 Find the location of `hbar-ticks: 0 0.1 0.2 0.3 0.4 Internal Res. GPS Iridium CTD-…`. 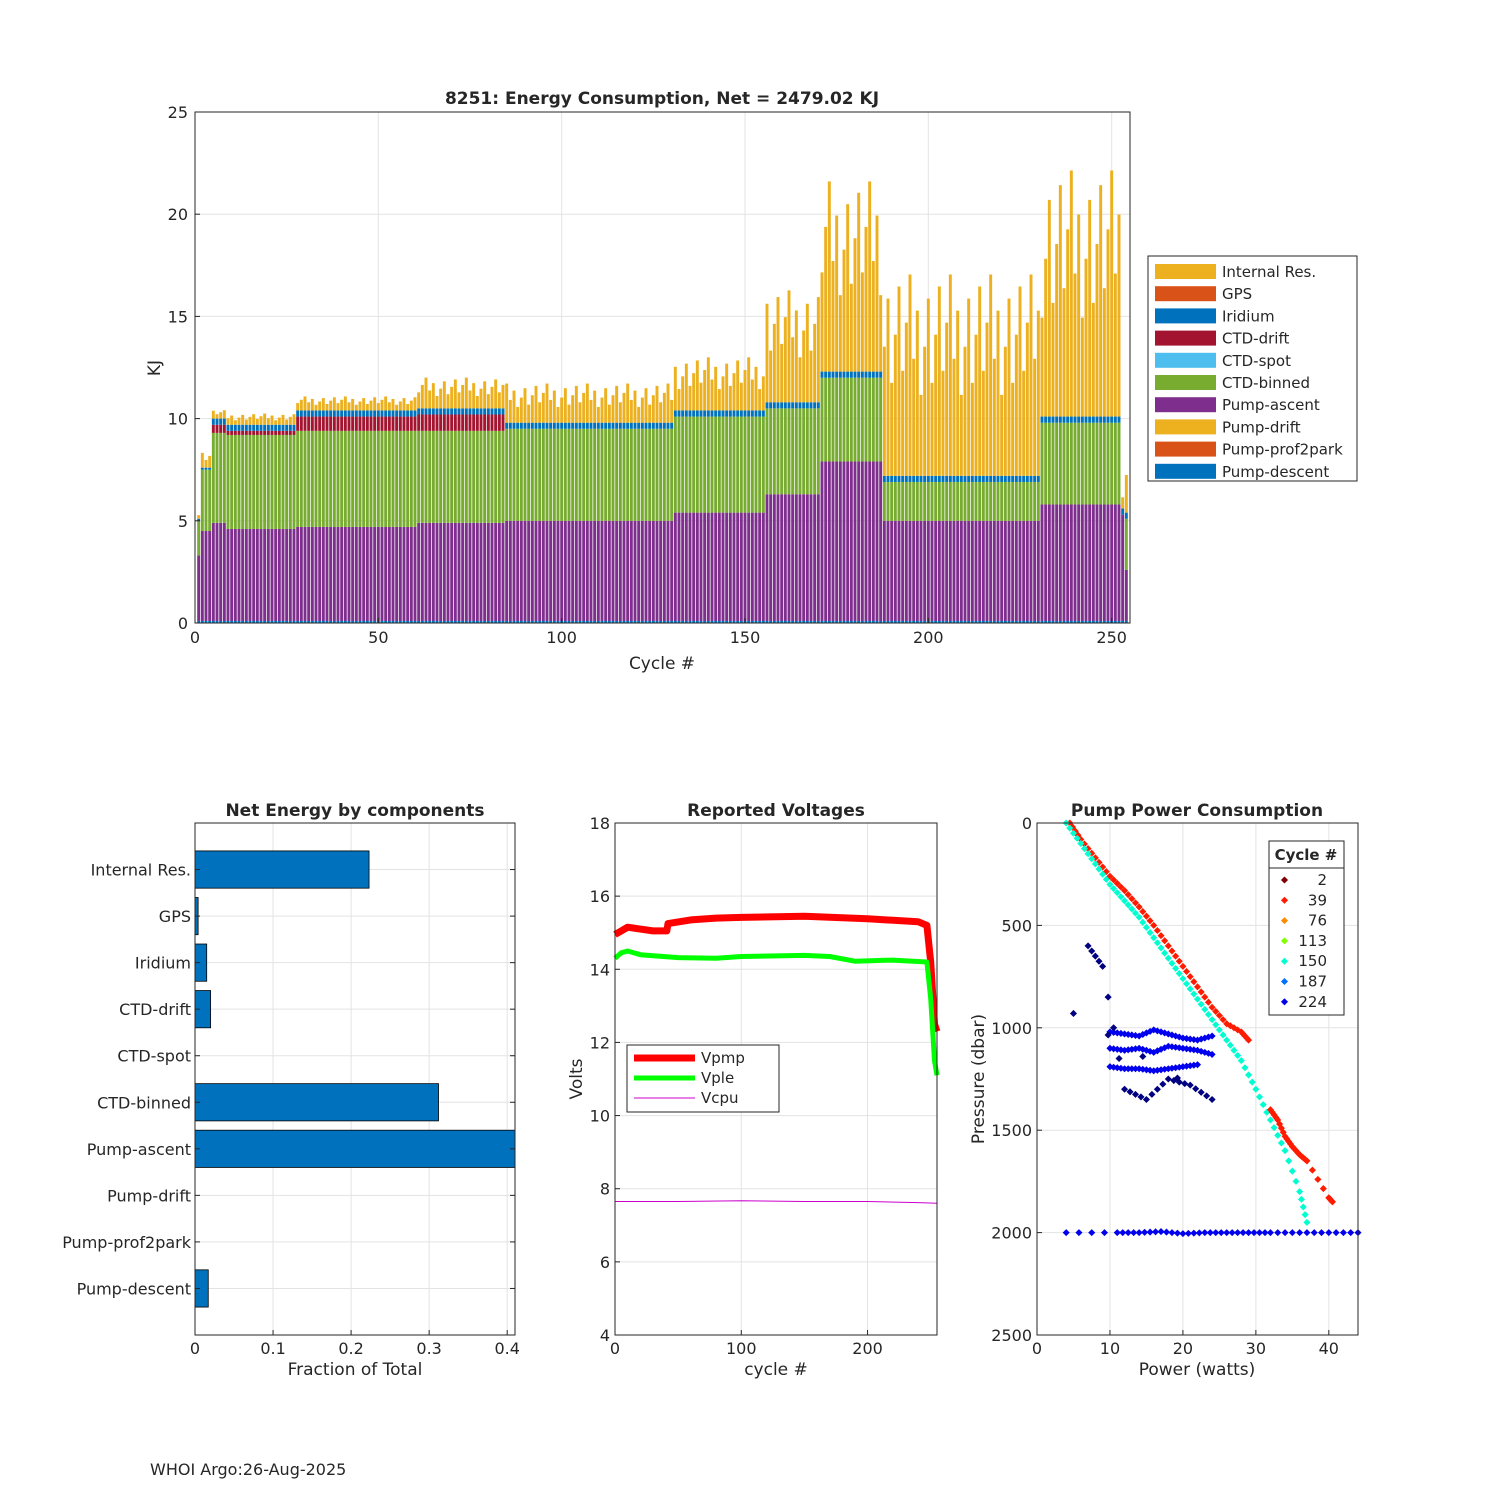

hbar-ticks: 0 0.1 0.2 0.3 0.4 Internal Res. GPS Iridium CTD-… is located at coordinates (291, 1109).